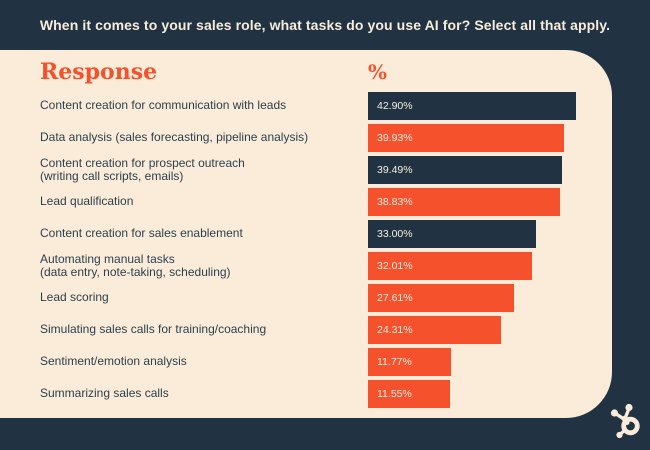 The height and width of the screenshot is (450, 650). What do you see at coordinates (326, 362) in the screenshot?
I see `table-row: Sentiment/emotion analysis 11.77%` at bounding box center [326, 362].